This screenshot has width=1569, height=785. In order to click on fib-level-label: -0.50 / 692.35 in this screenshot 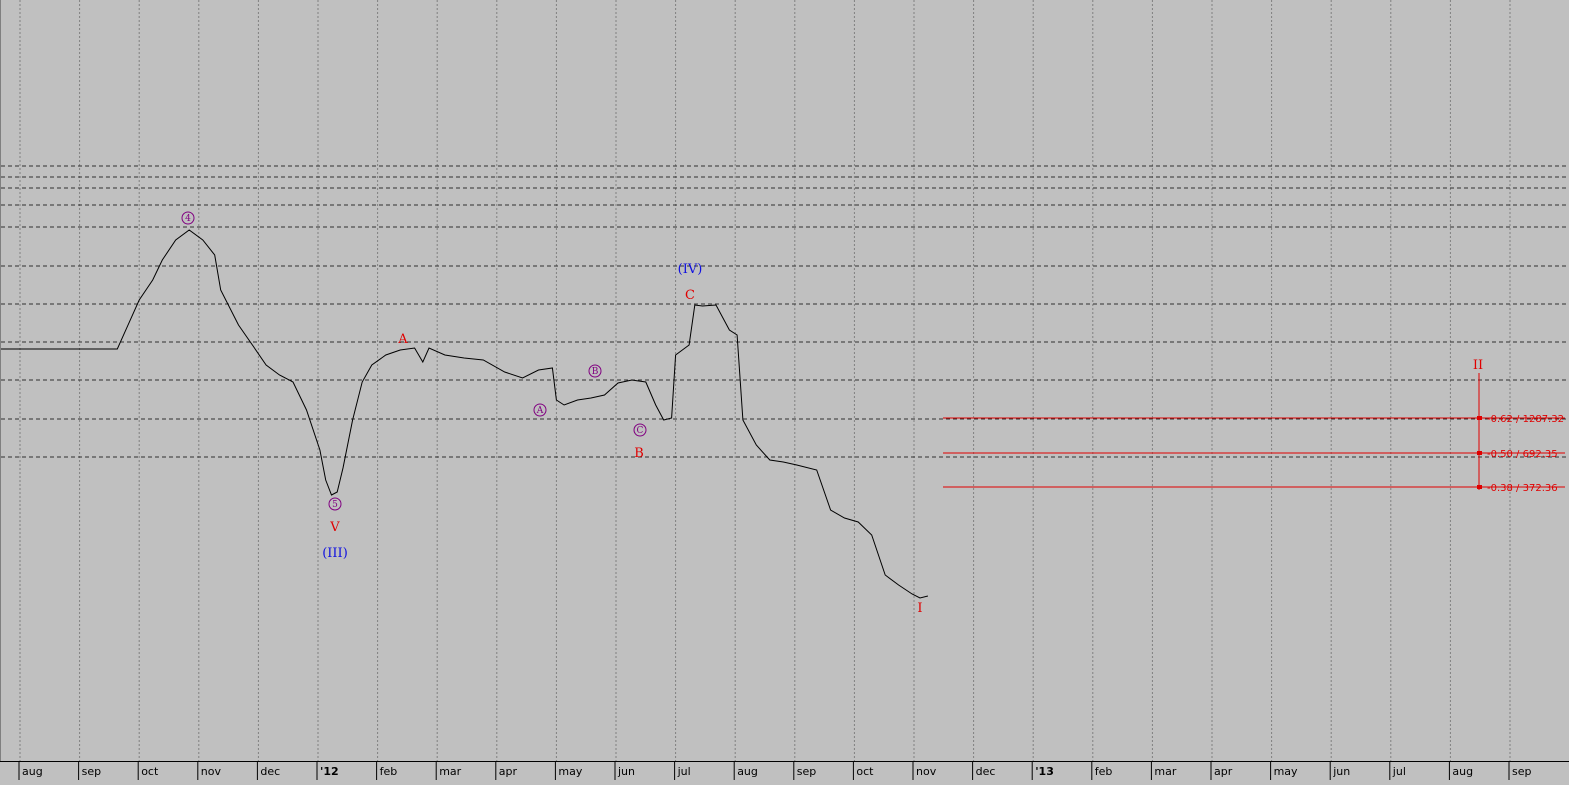, I will do `click(1522, 454)`.